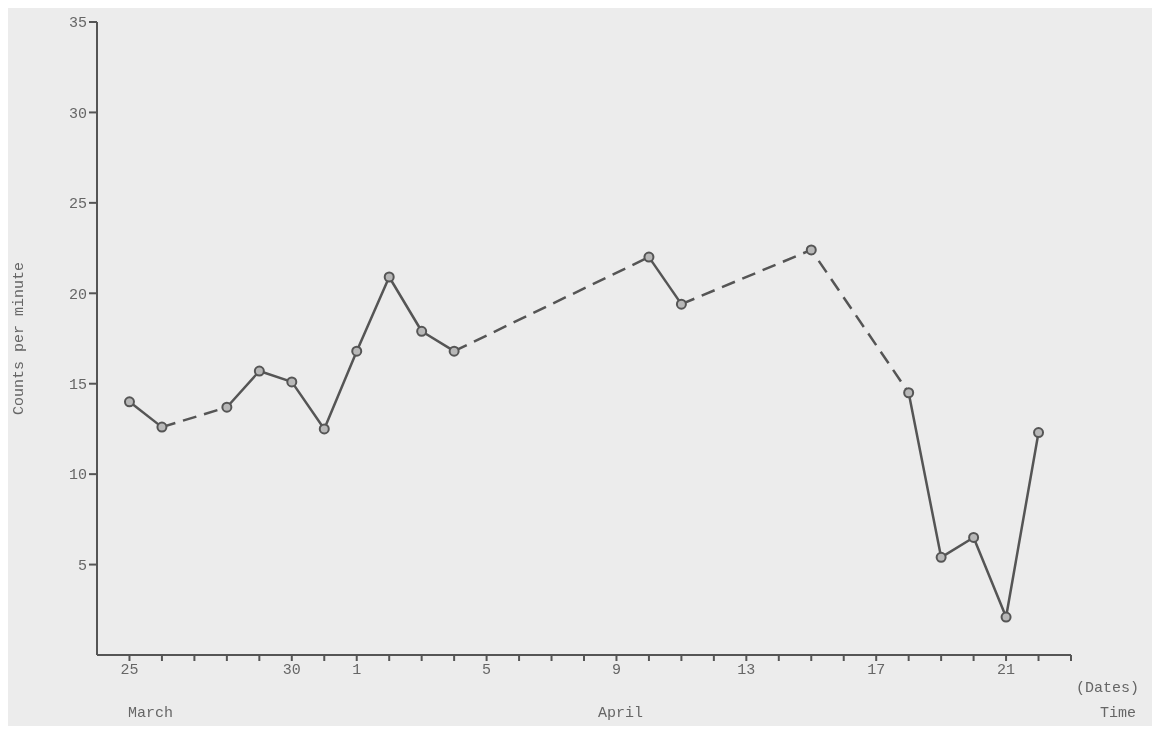 This screenshot has width=1160, height=734. Describe the element at coordinates (1118, 713) in the screenshot. I see `x-axis-title: Time` at that location.